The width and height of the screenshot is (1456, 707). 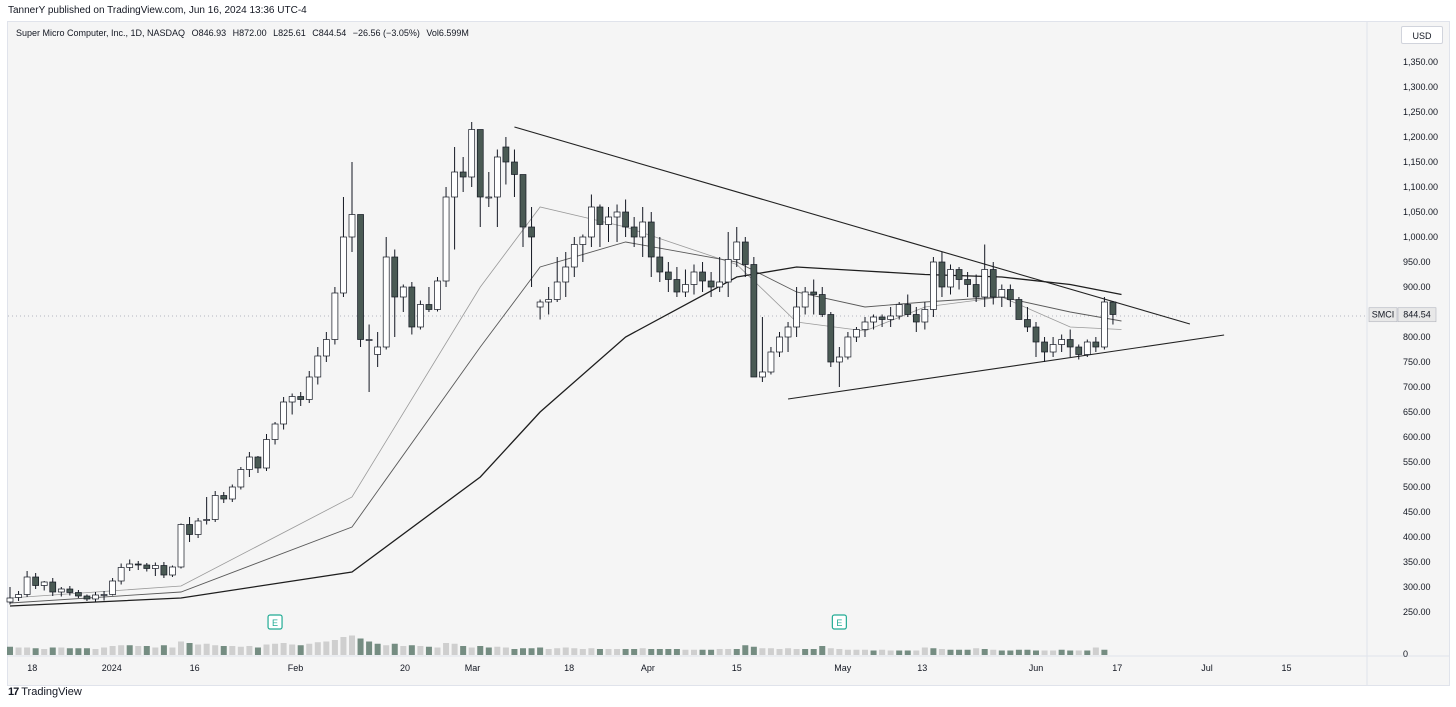 I want to click on low-value: L825.61, so click(x=289, y=33).